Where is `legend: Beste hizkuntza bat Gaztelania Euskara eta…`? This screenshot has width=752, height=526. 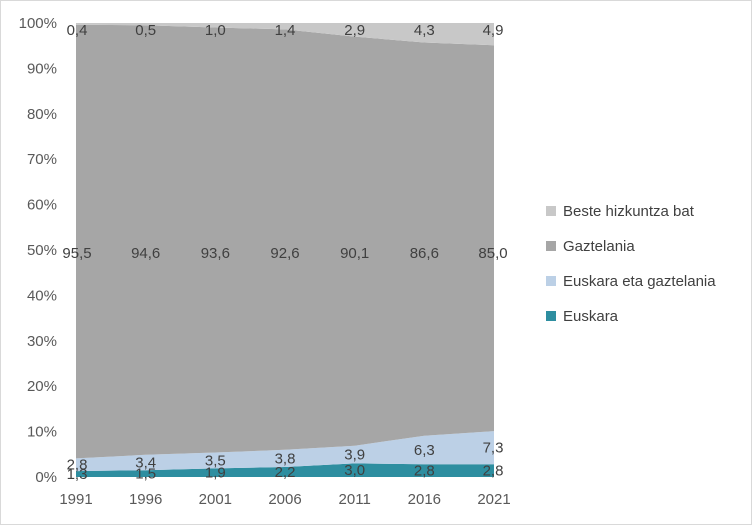 legend: Beste hizkuntza bat Gaztelania Euskara eta… is located at coordinates (631, 264).